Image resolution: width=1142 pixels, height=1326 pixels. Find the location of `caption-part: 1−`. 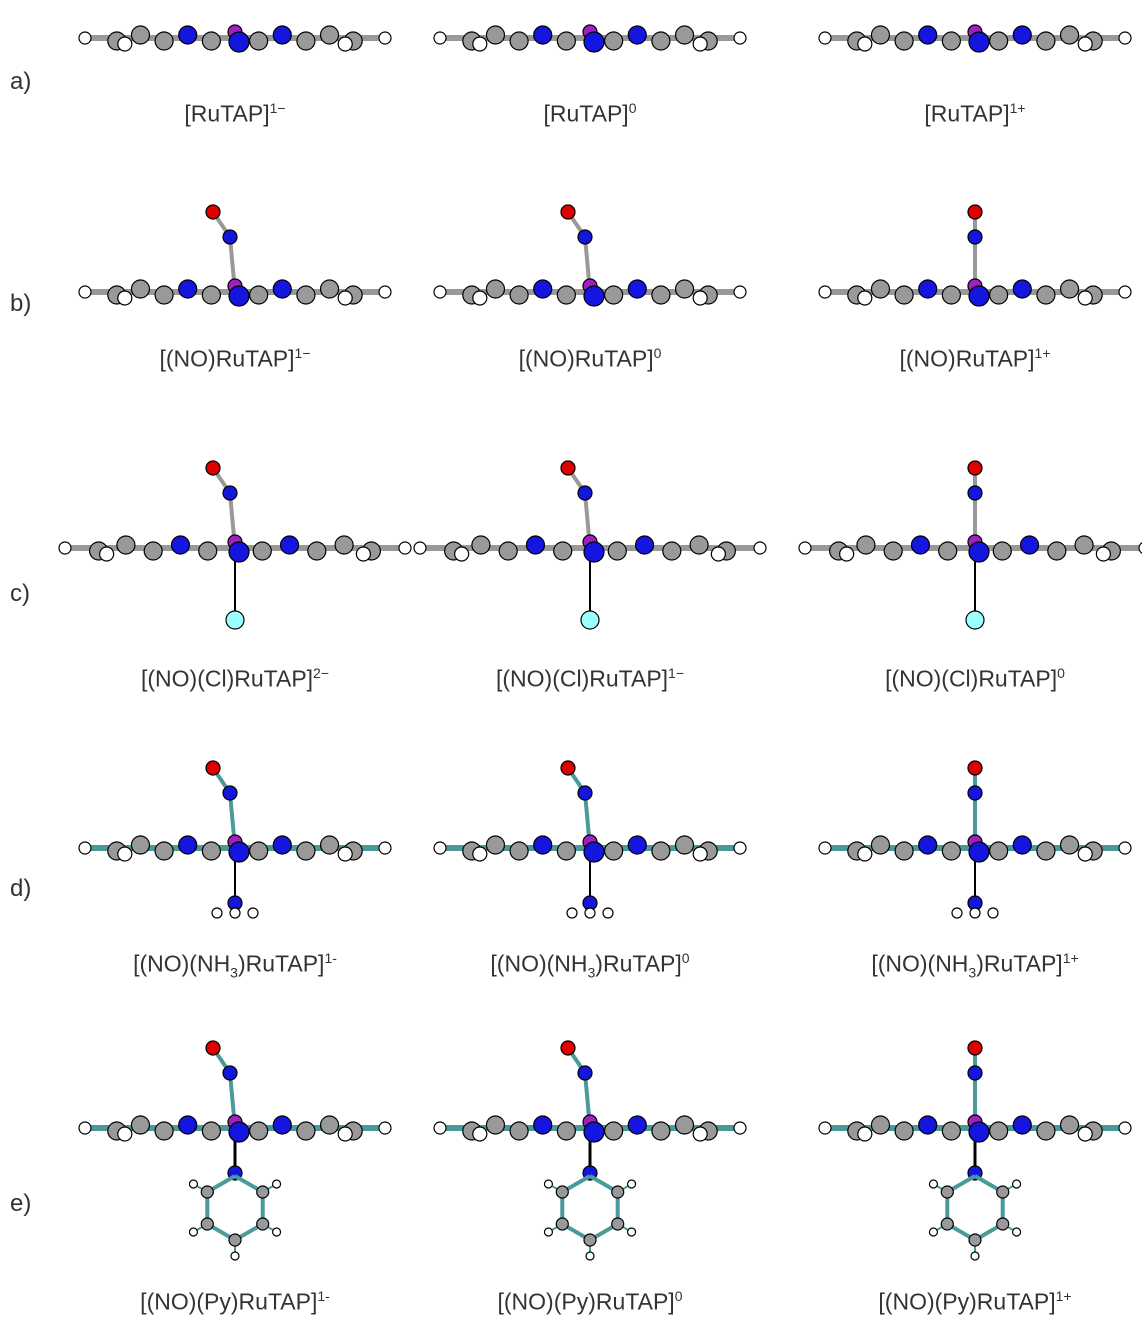

caption-part: 1− is located at coordinates (302, 353).